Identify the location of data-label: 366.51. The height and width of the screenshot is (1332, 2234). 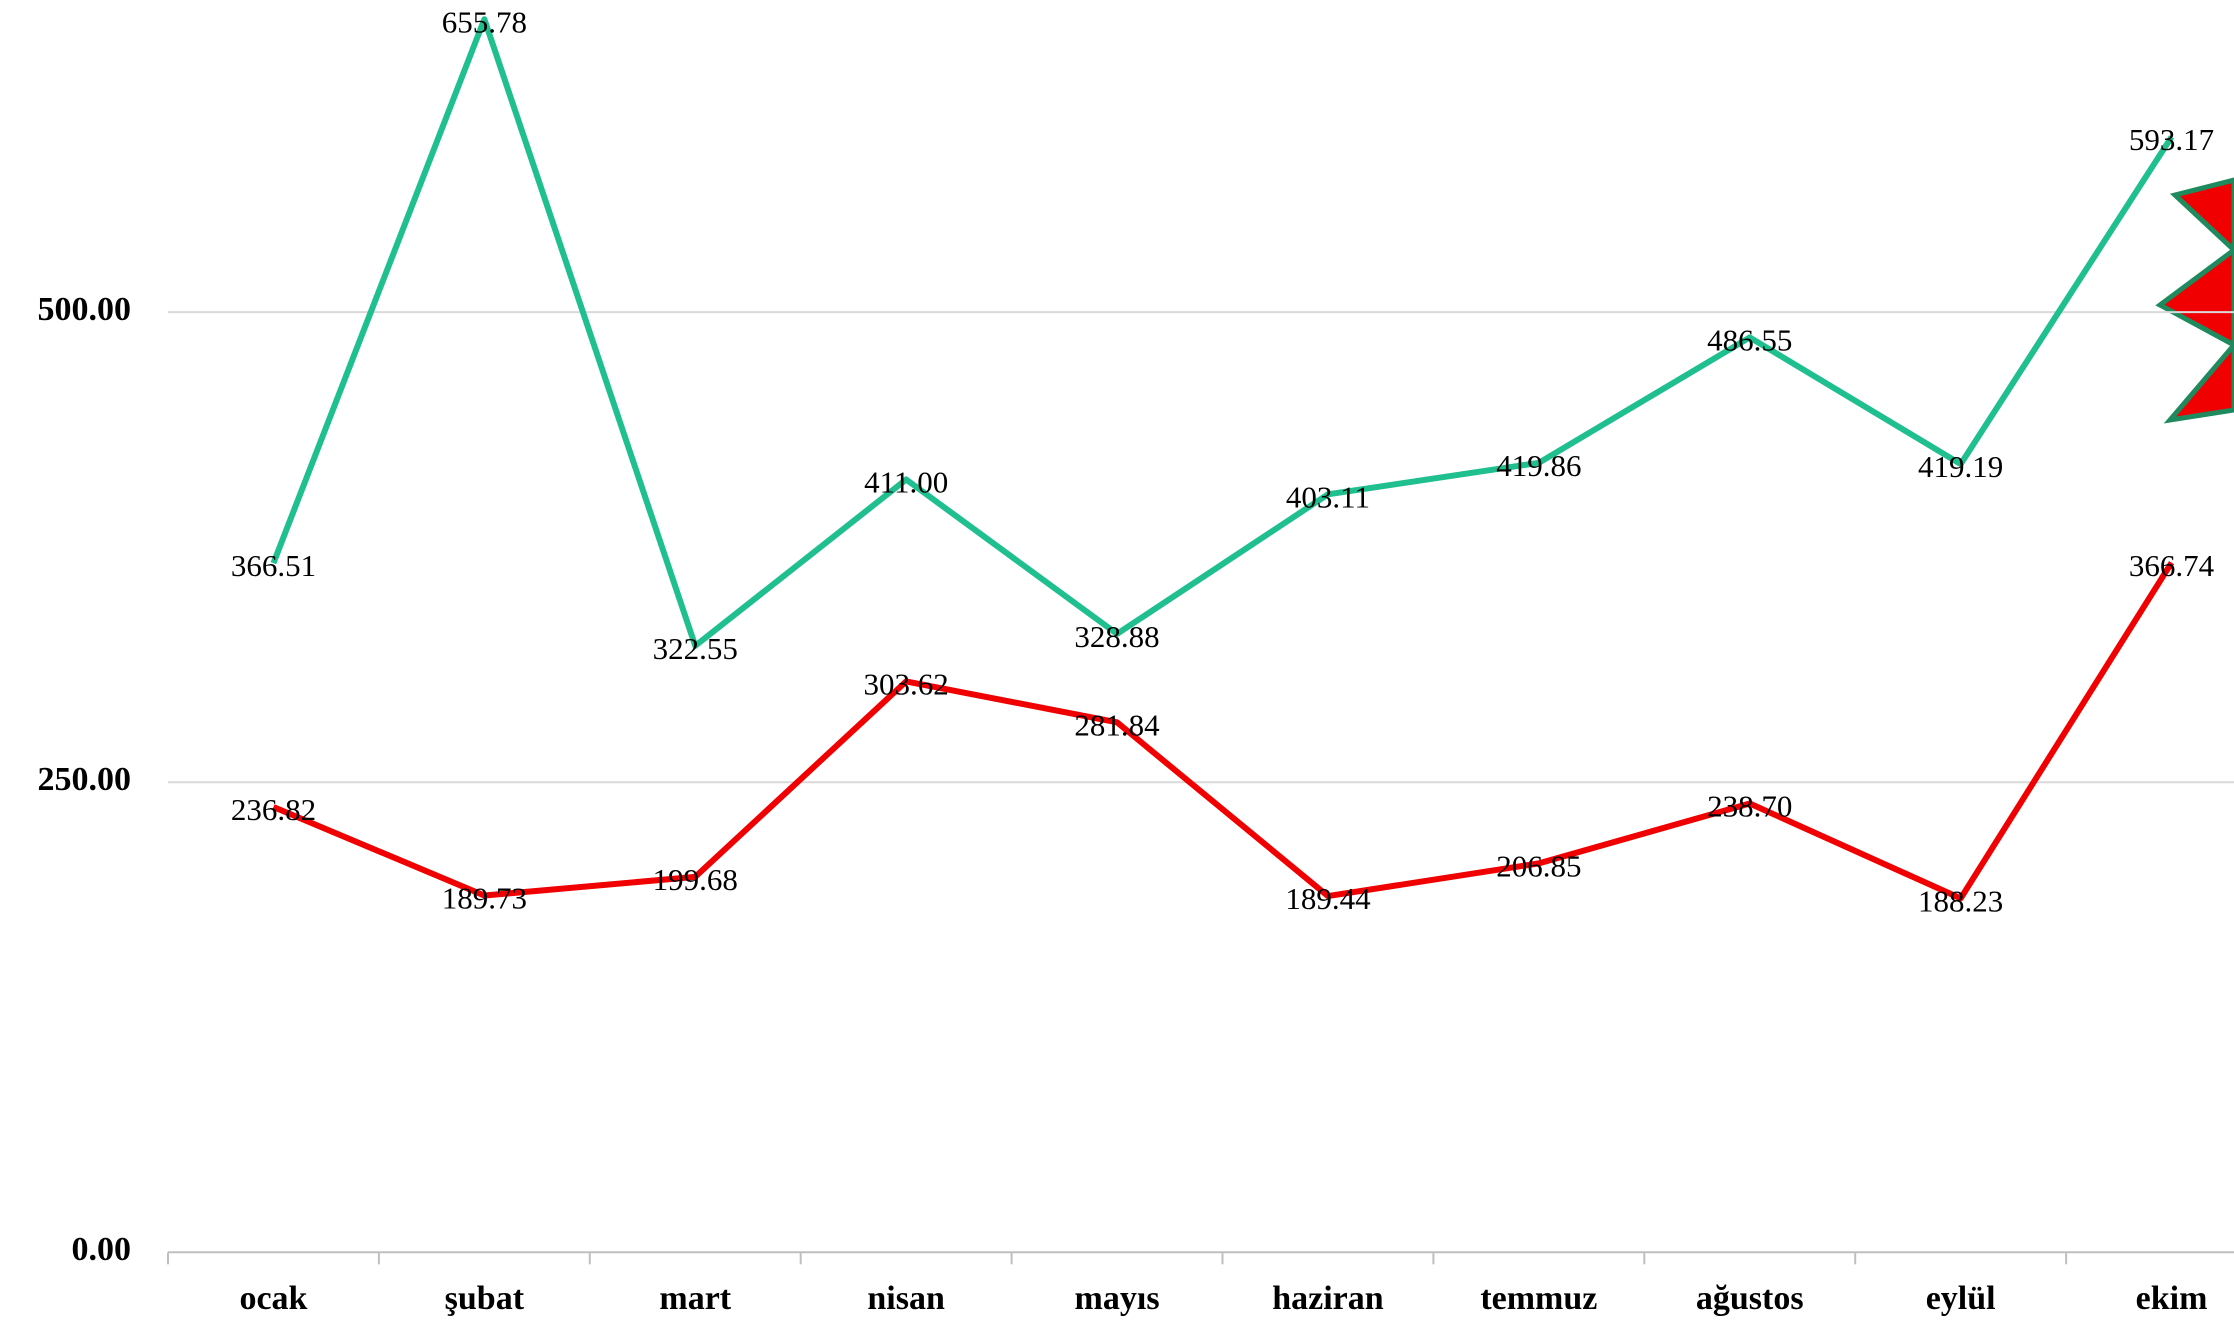
(273, 565).